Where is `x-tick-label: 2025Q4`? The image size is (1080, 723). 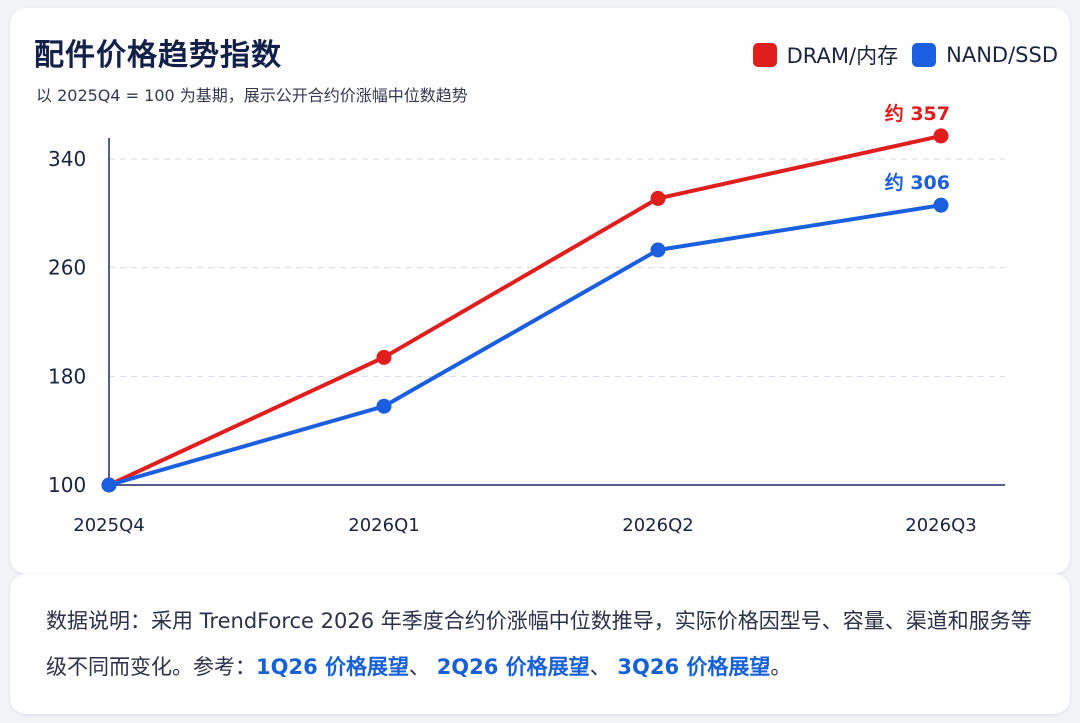
x-tick-label: 2025Q4 is located at coordinates (108, 525).